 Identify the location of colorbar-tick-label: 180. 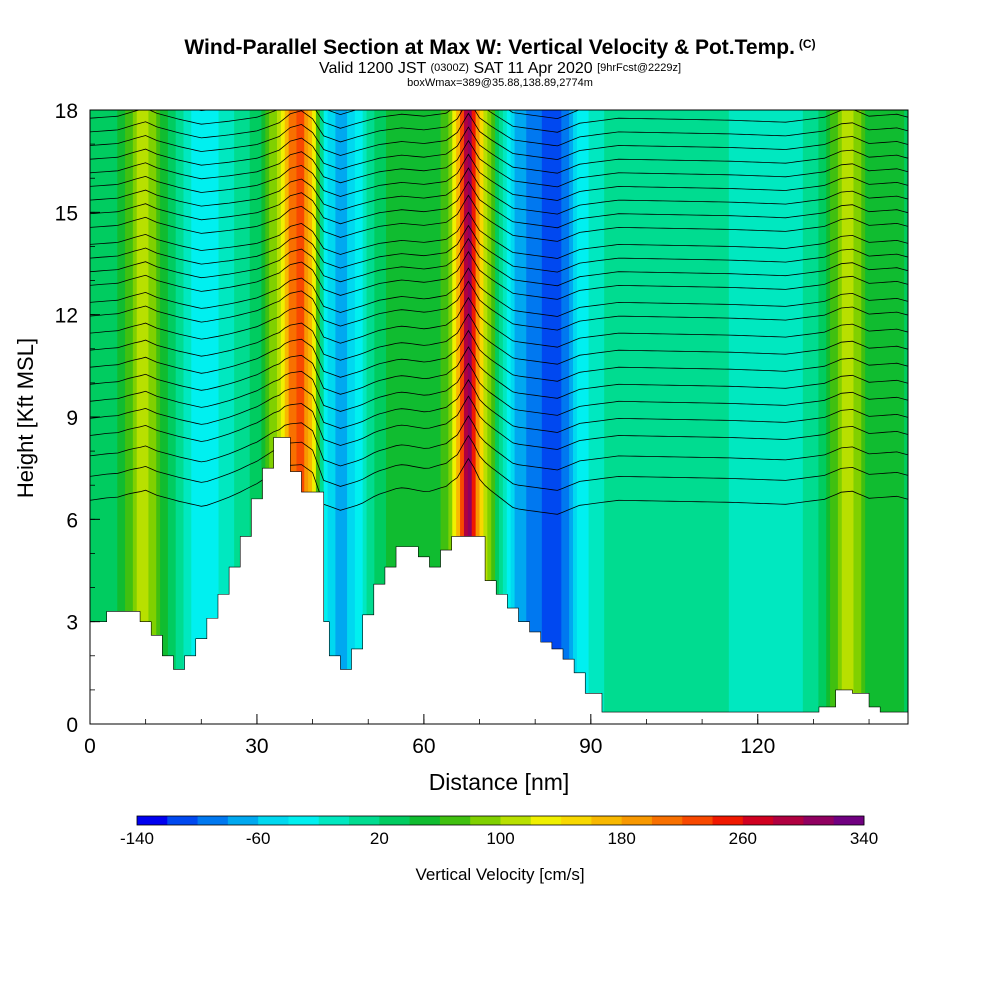
(621, 838).